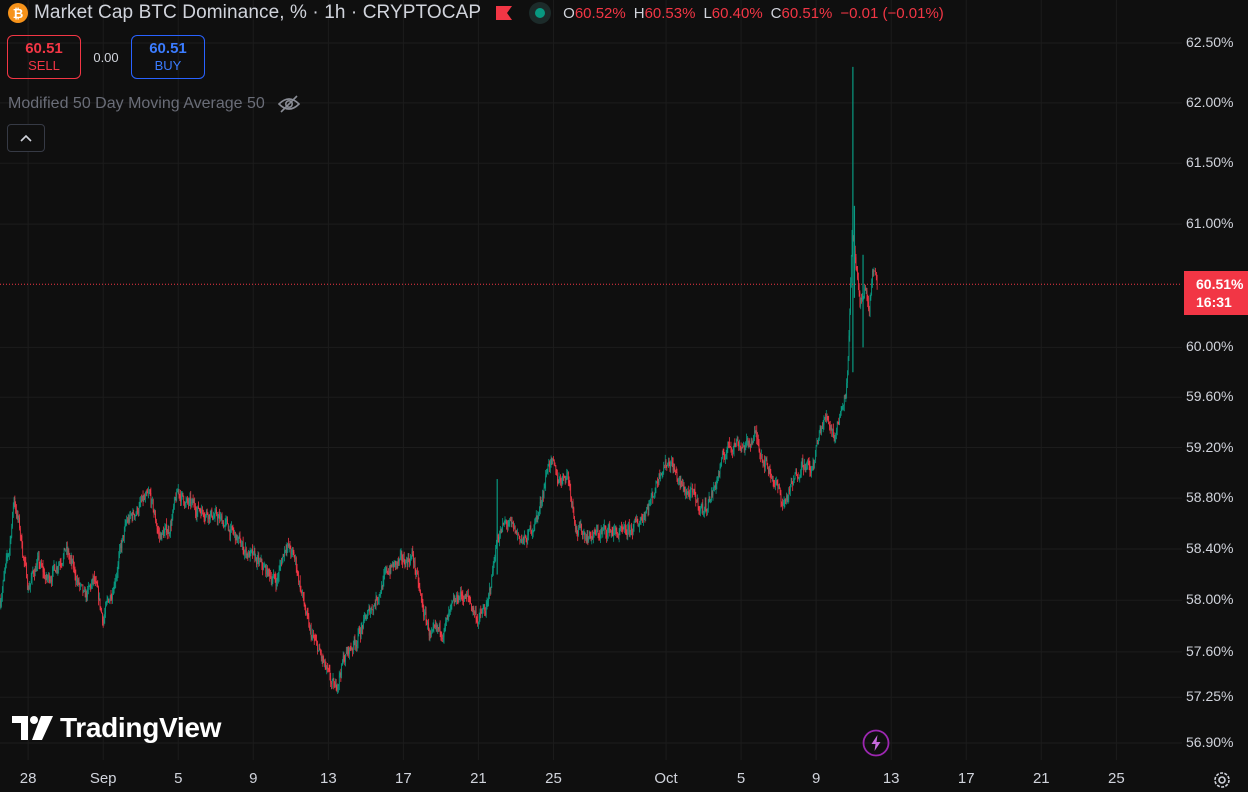 This screenshot has width=1248, height=792. Describe the element at coordinates (116, 728) in the screenshot. I see `tradingview-logo: TradingView` at that location.